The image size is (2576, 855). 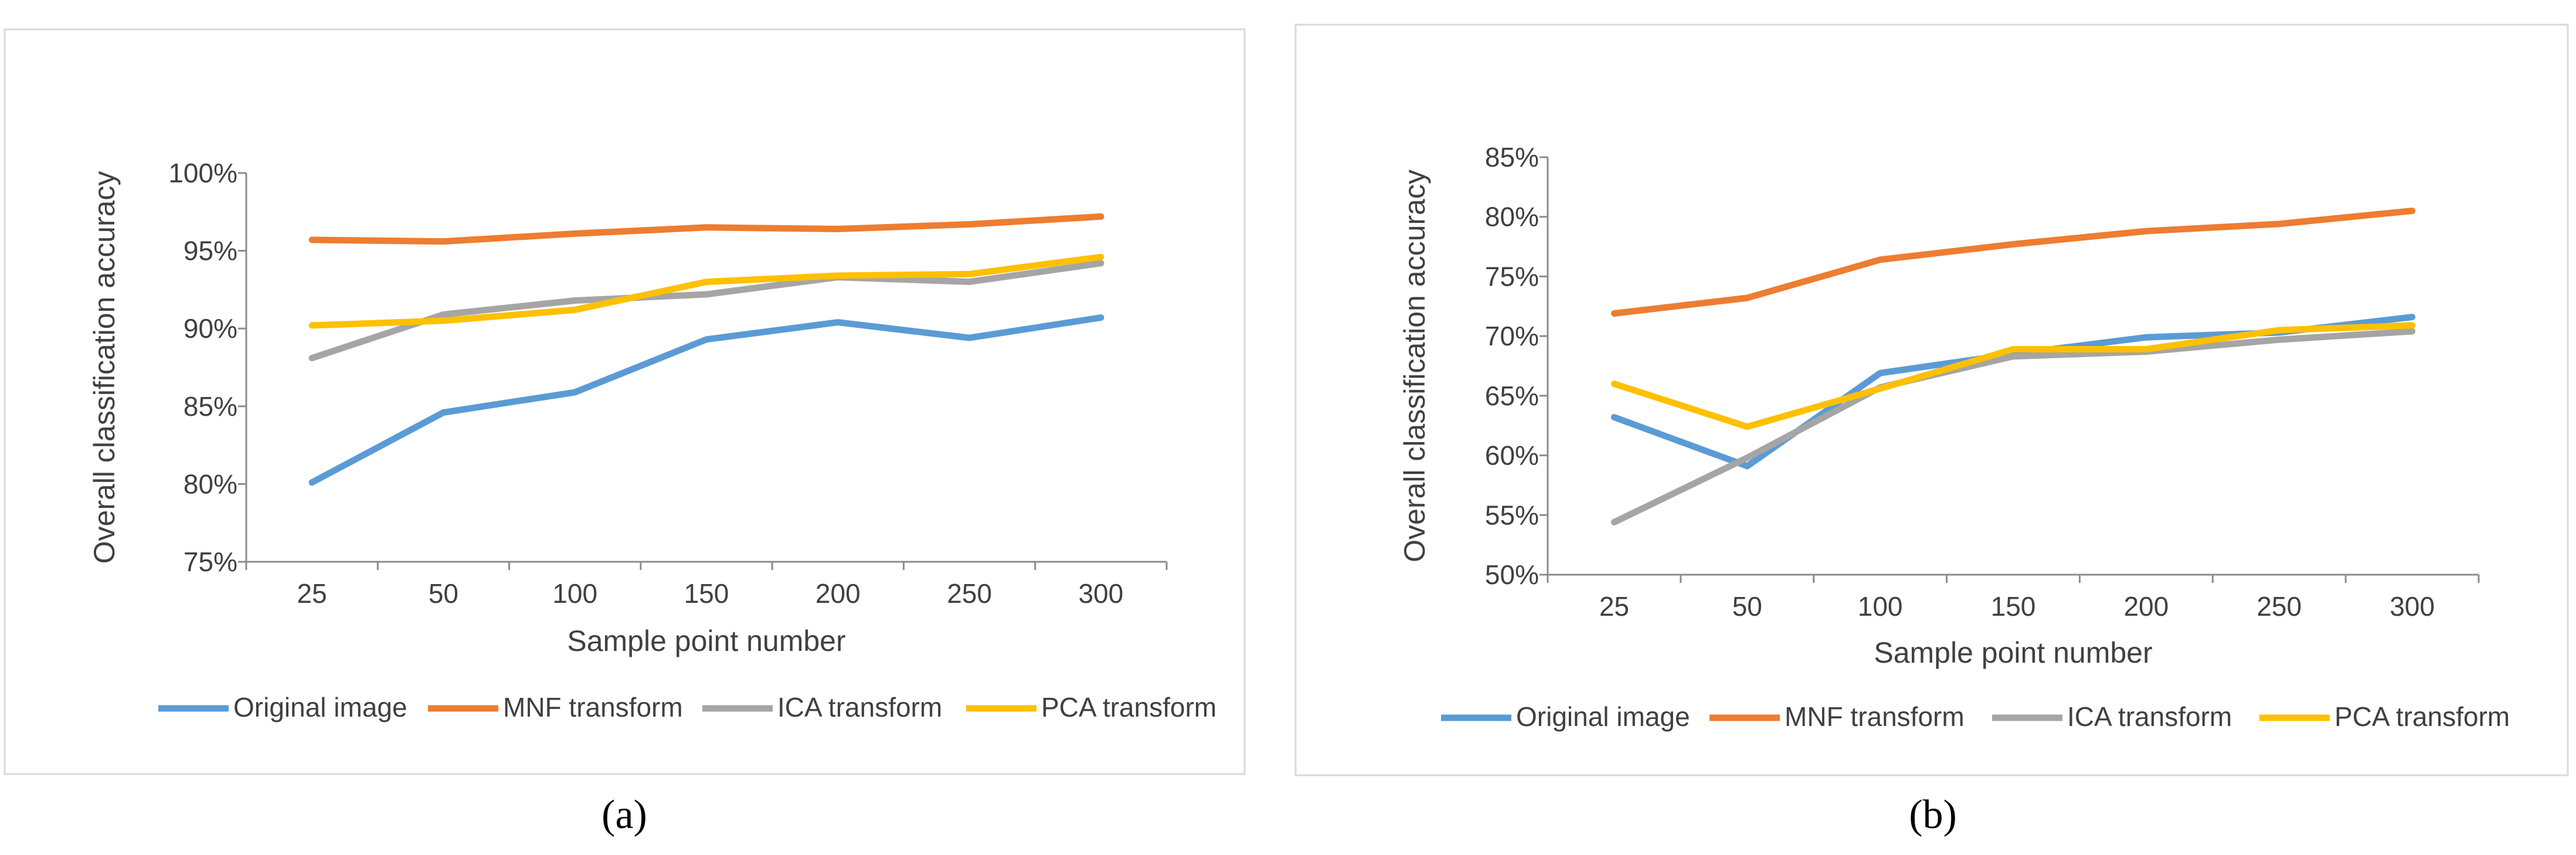 I want to click on panel-label-a: (a), so click(x=624, y=815).